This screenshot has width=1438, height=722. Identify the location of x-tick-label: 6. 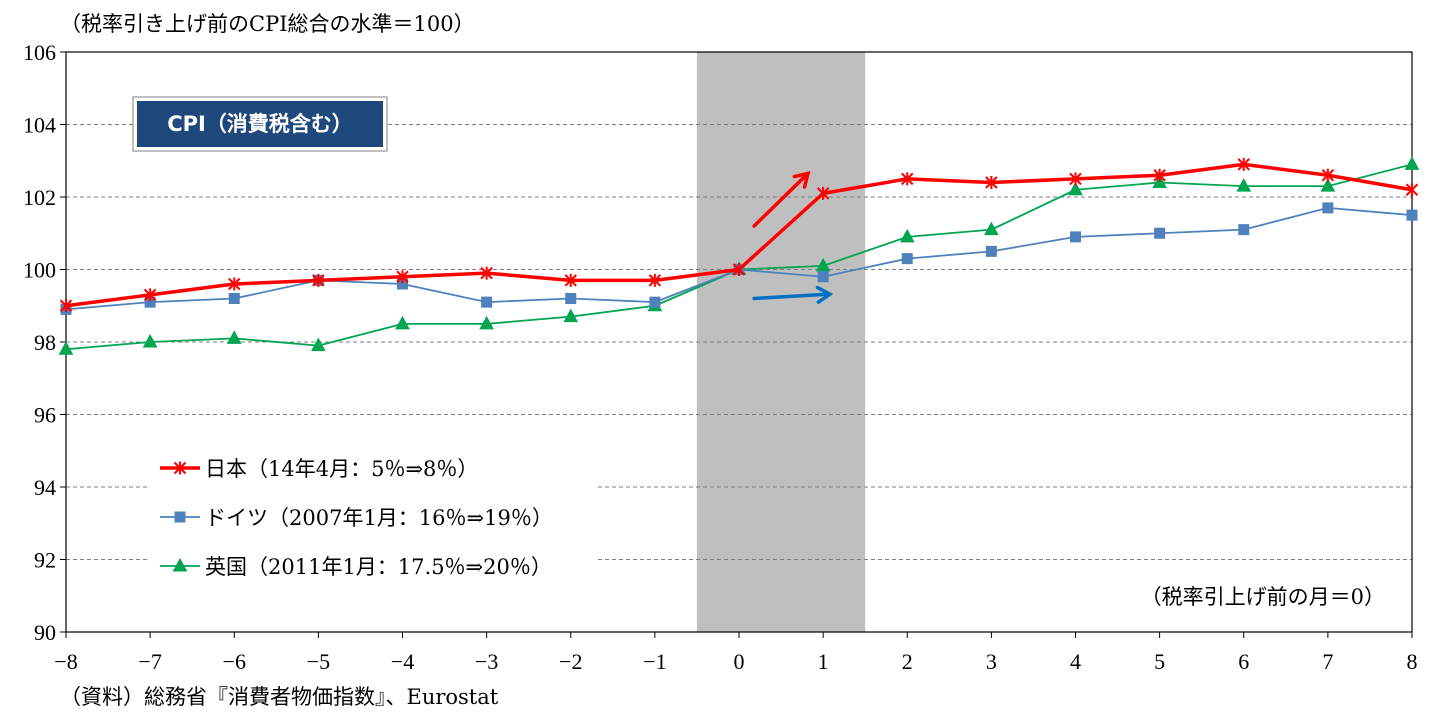
(1243, 661).